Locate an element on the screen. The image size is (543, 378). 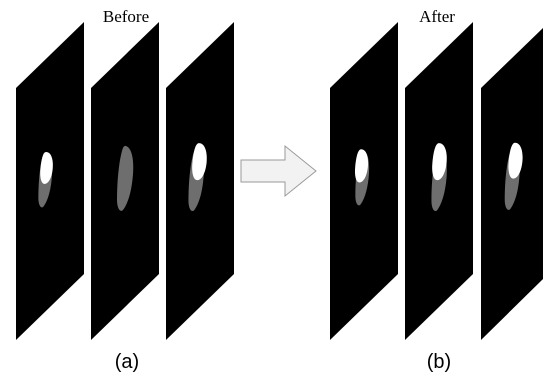
panel-a-caption: (a) is located at coordinates (127, 362).